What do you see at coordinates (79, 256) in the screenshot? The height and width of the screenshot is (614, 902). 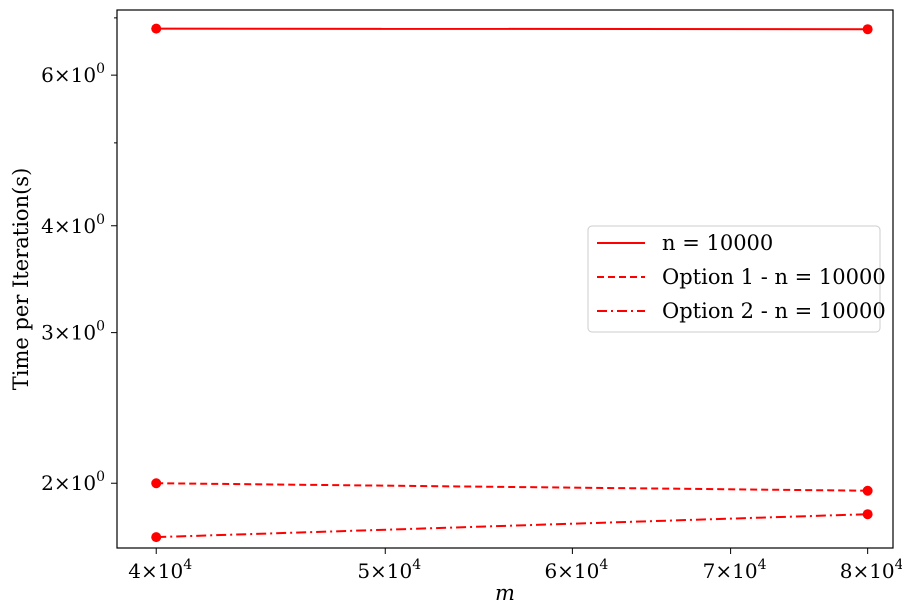 I see `y-axis: 2×100 3×100 4×100 6×100` at bounding box center [79, 256].